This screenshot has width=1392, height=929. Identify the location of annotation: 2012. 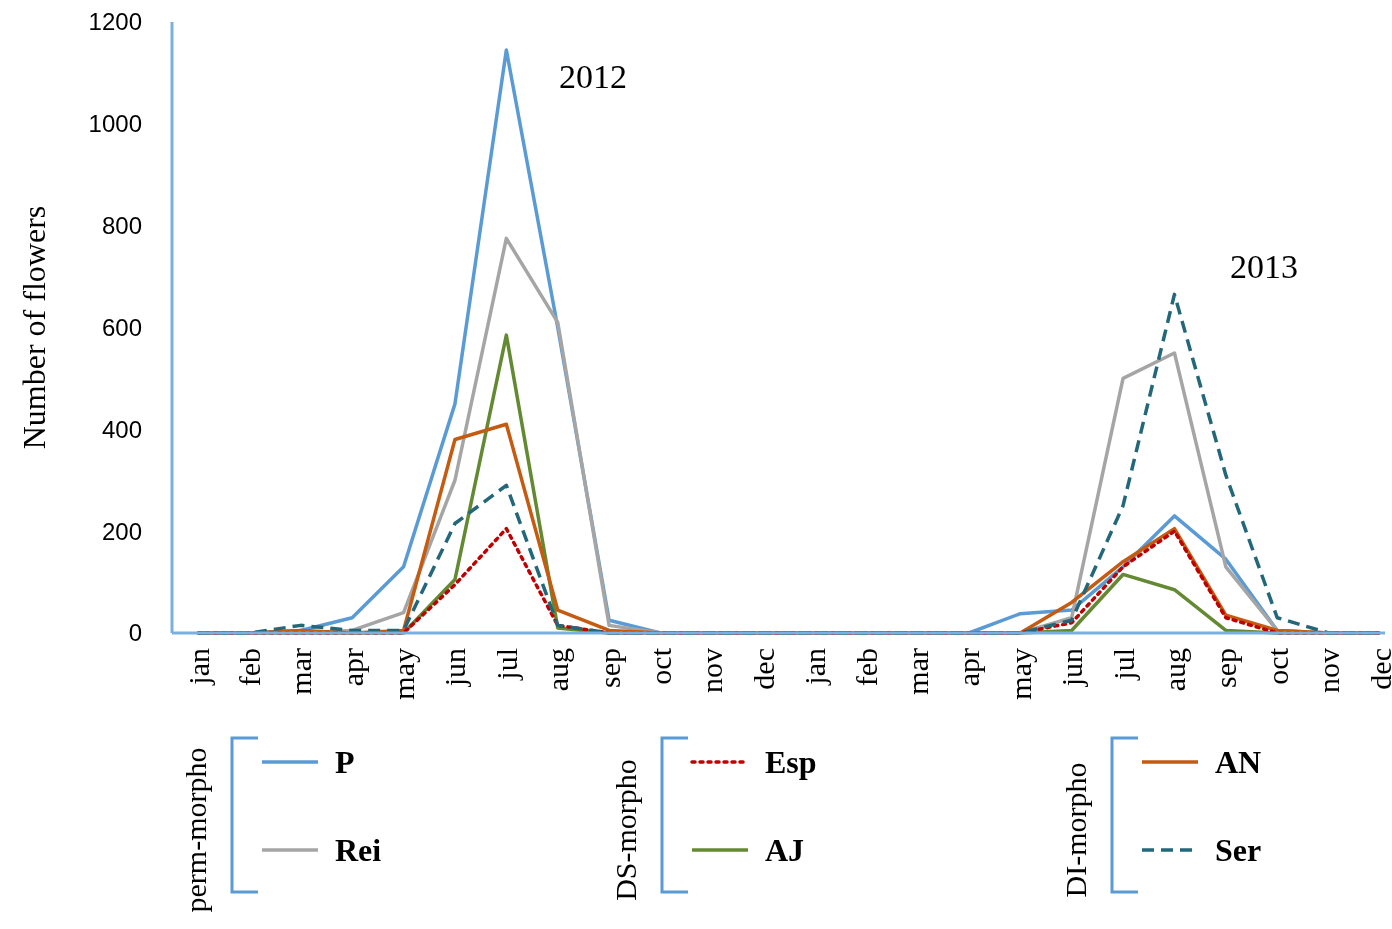
(593, 76).